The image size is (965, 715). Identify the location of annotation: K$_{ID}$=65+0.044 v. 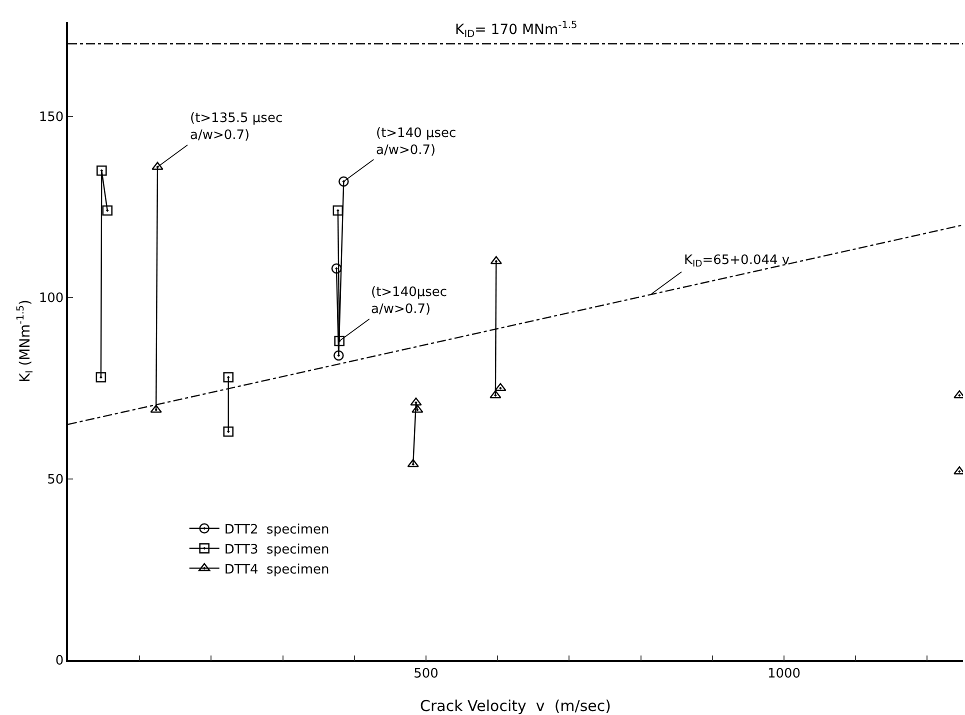
(737, 261).